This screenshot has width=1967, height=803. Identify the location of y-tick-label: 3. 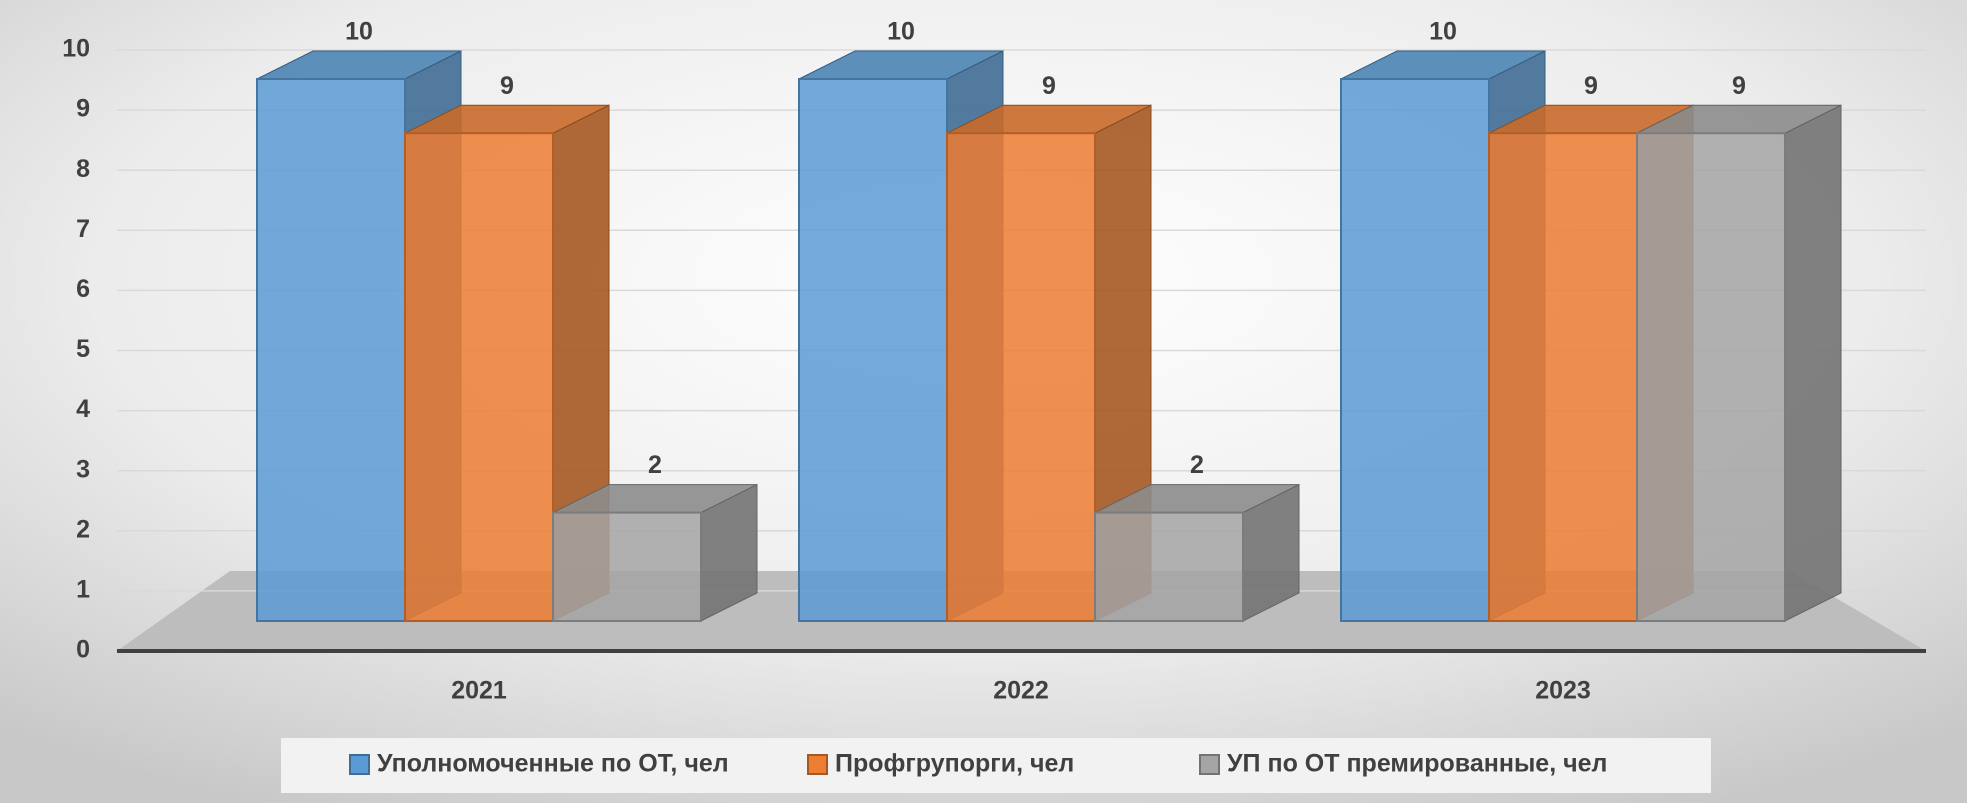
(83, 469).